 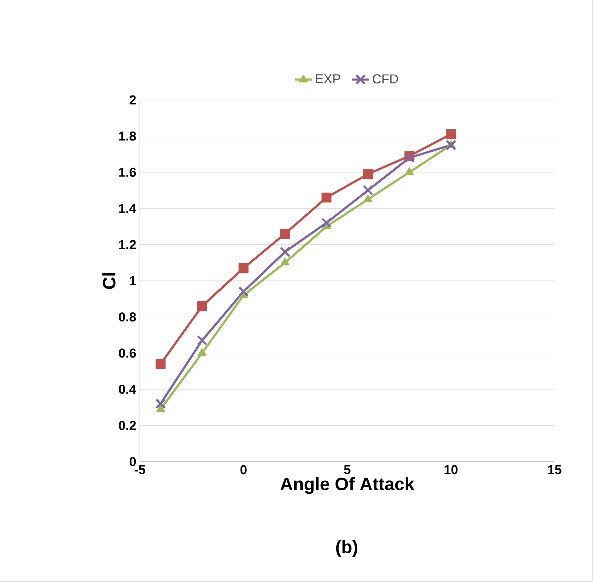 I want to click on y-axis-title: Cl, so click(x=109, y=281).